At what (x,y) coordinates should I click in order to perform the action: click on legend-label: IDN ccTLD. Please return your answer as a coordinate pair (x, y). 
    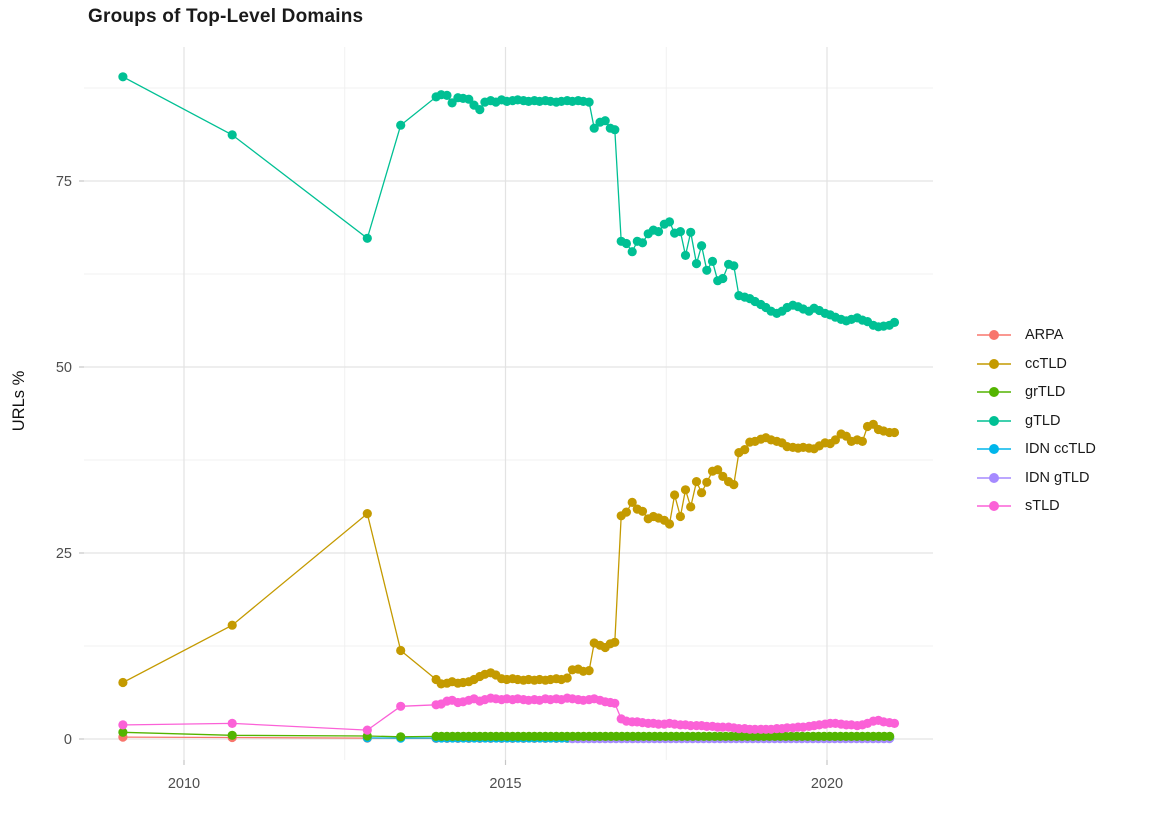
    Looking at the image, I should click on (1060, 449).